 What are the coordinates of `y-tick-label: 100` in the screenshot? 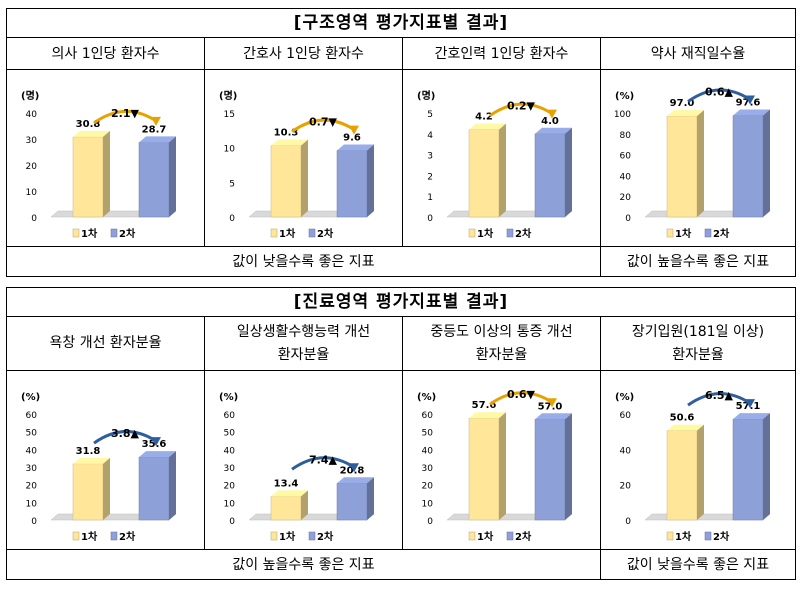 It's located at (622, 115).